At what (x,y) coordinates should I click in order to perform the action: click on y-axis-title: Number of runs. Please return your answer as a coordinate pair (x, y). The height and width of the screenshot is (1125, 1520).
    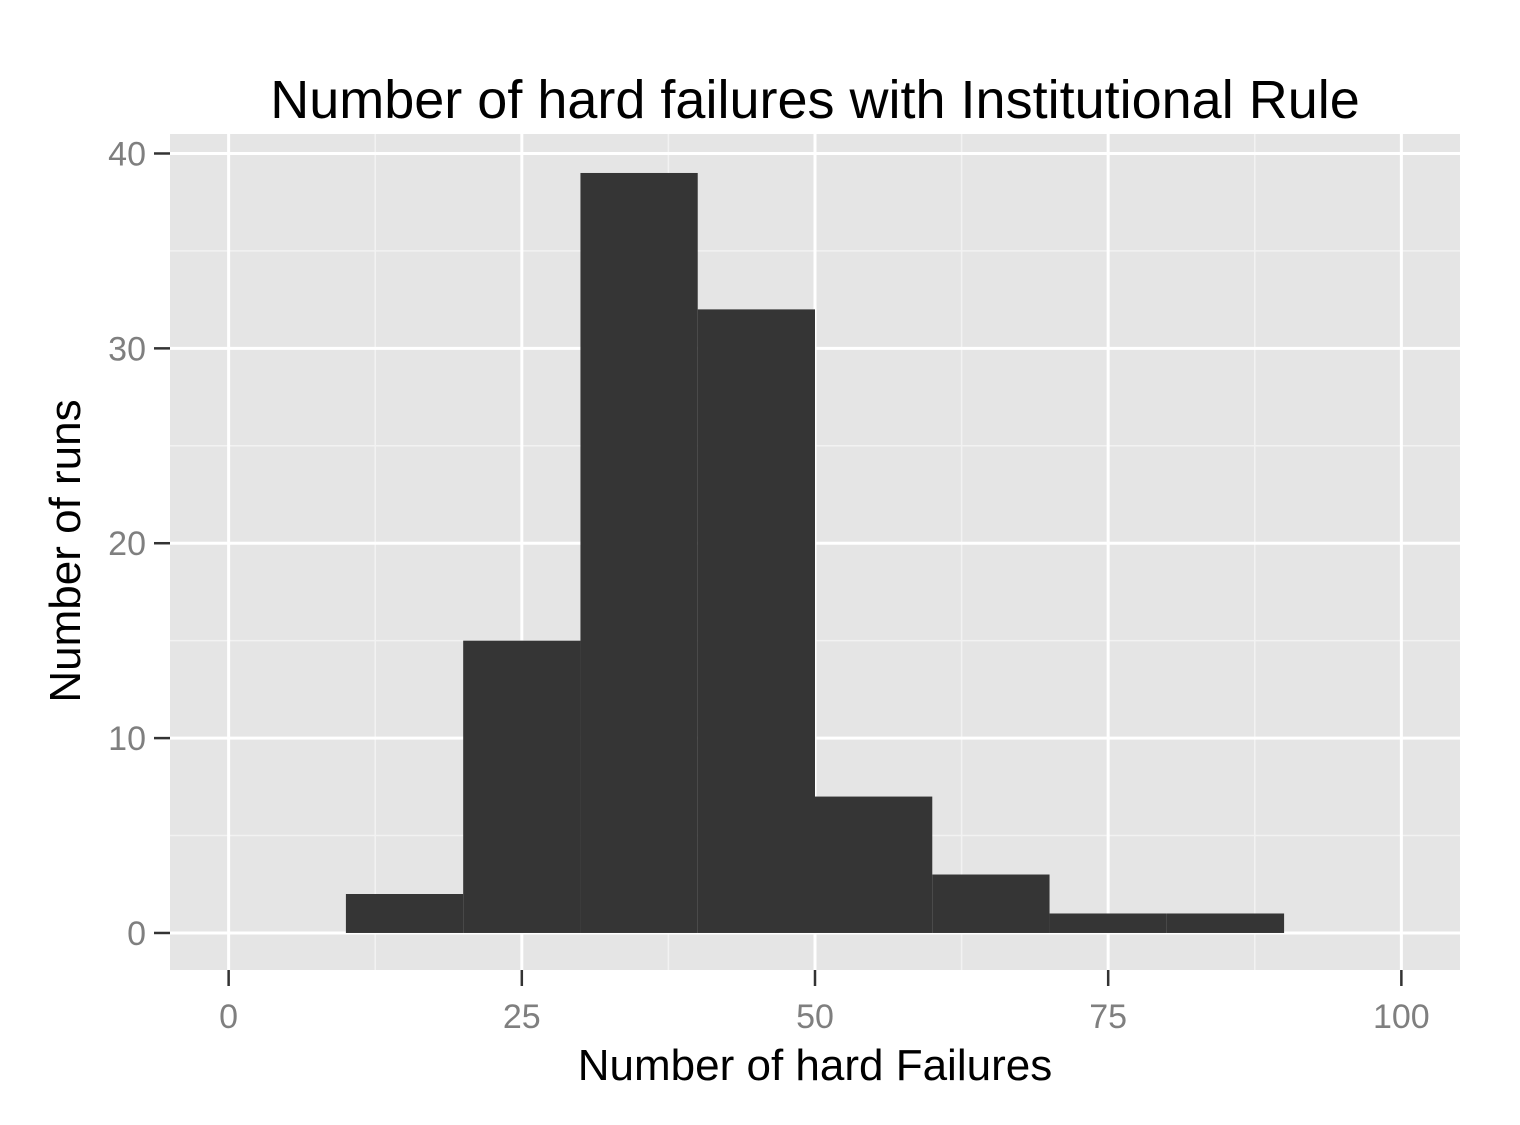
    Looking at the image, I should click on (65, 550).